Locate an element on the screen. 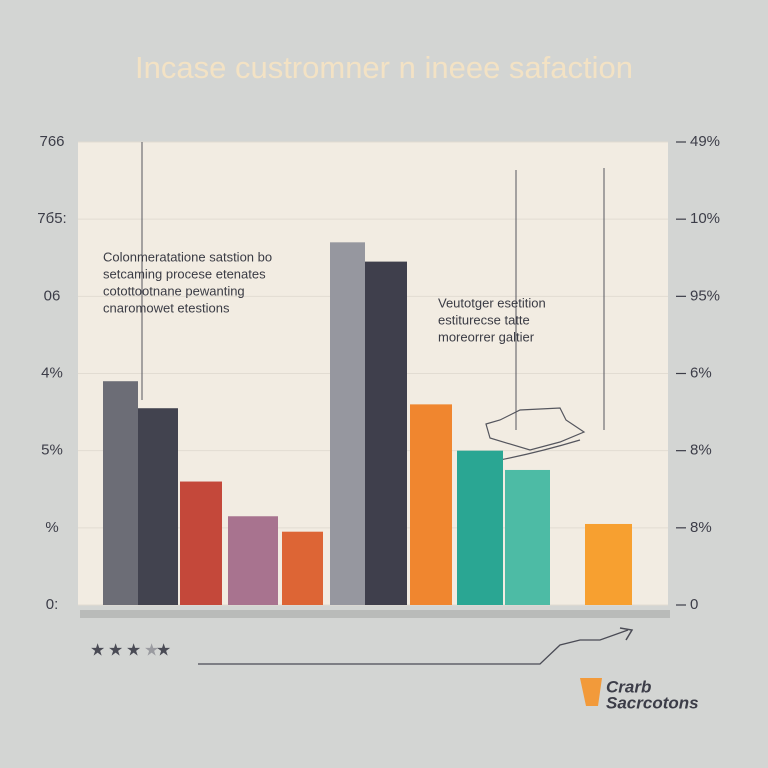 The width and height of the screenshot is (768, 768). y2-tick-label: 0 is located at coordinates (694, 604).